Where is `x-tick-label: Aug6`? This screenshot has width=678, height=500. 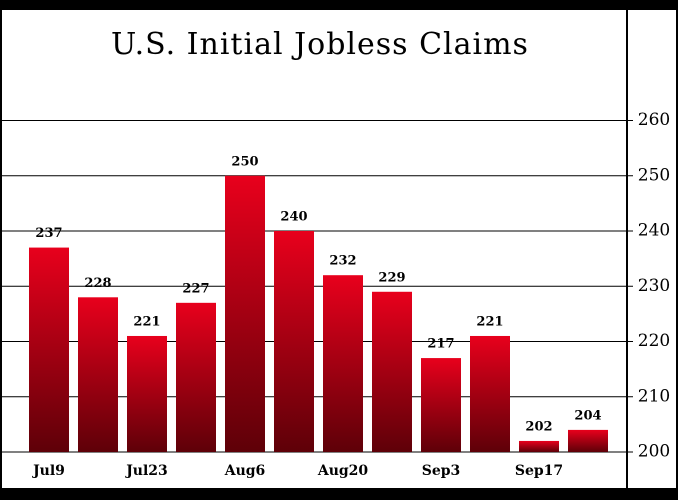
x-tick-label: Aug6 is located at coordinates (245, 471).